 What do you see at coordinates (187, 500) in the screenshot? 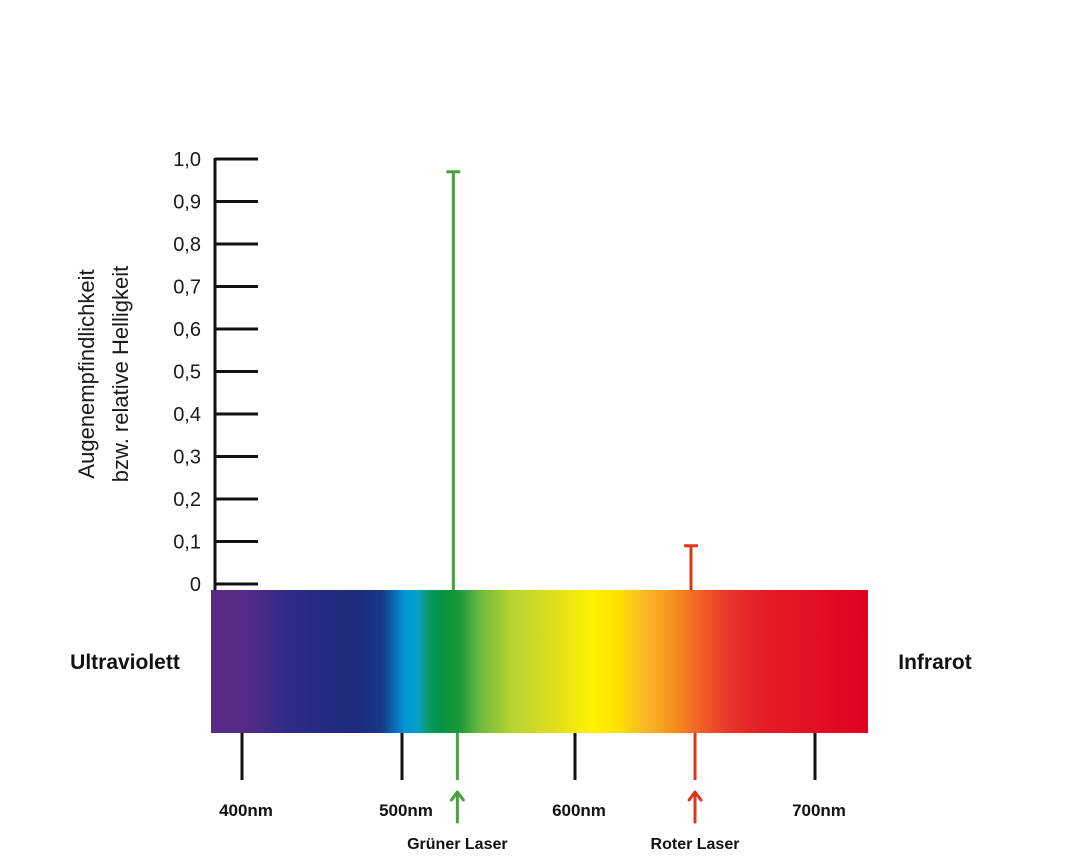
I see `y-tick-label: 0,2` at bounding box center [187, 500].